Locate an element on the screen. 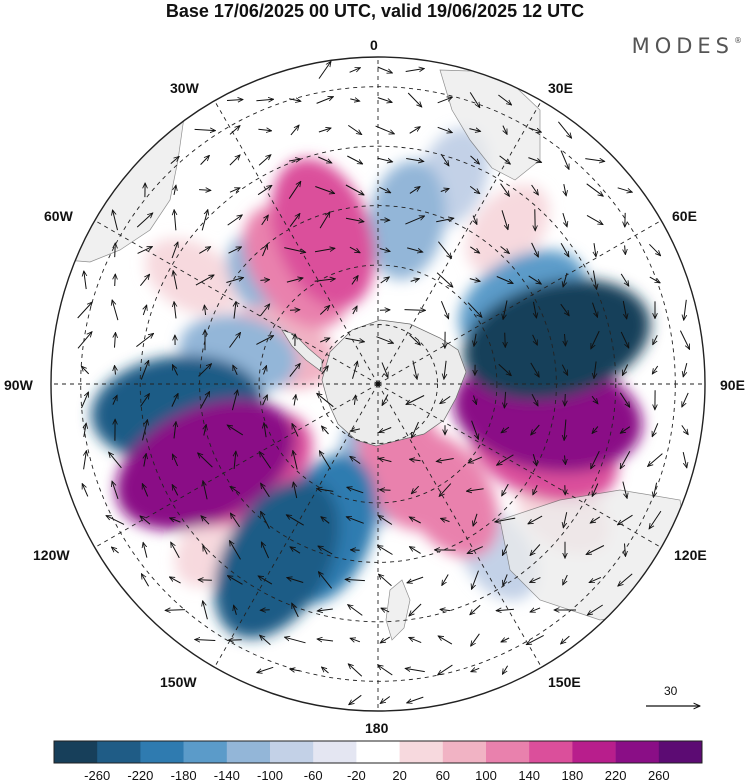 The width and height of the screenshot is (750, 783). lon-label-150e: 150E is located at coordinates (564, 682).